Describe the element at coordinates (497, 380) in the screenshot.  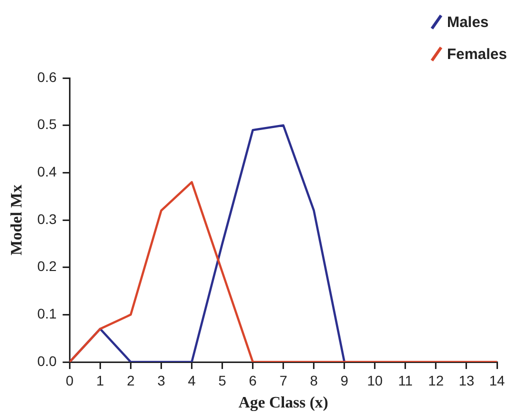
I see `x-tick-label: 14` at that location.